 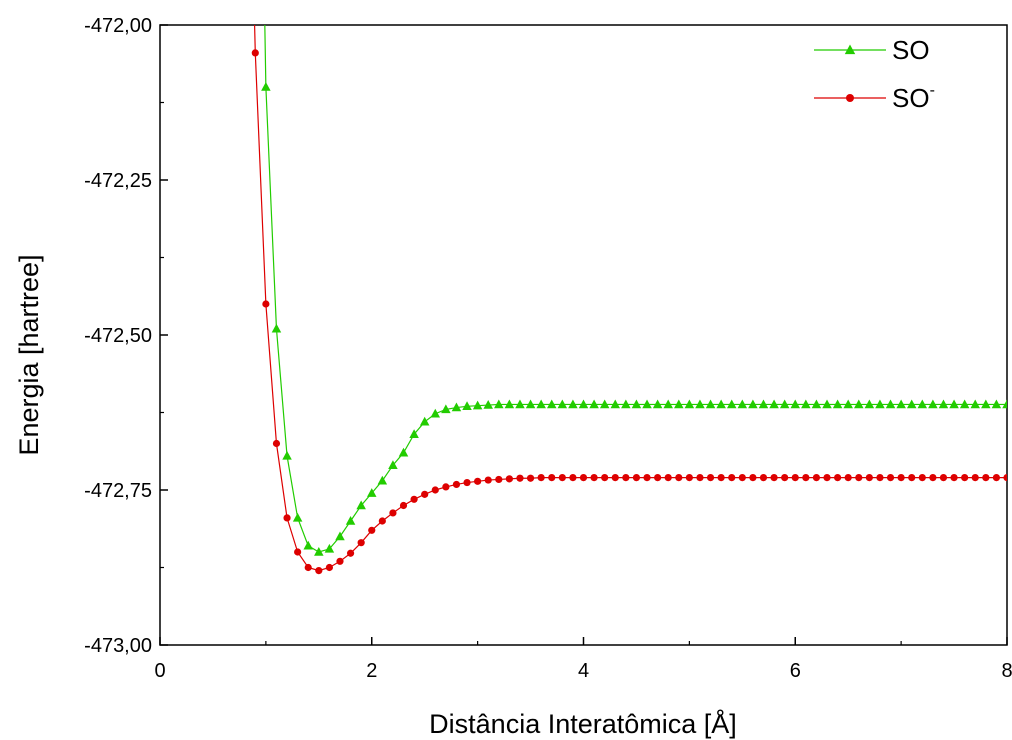 I want to click on legend: SO SO-, so click(x=874, y=74).